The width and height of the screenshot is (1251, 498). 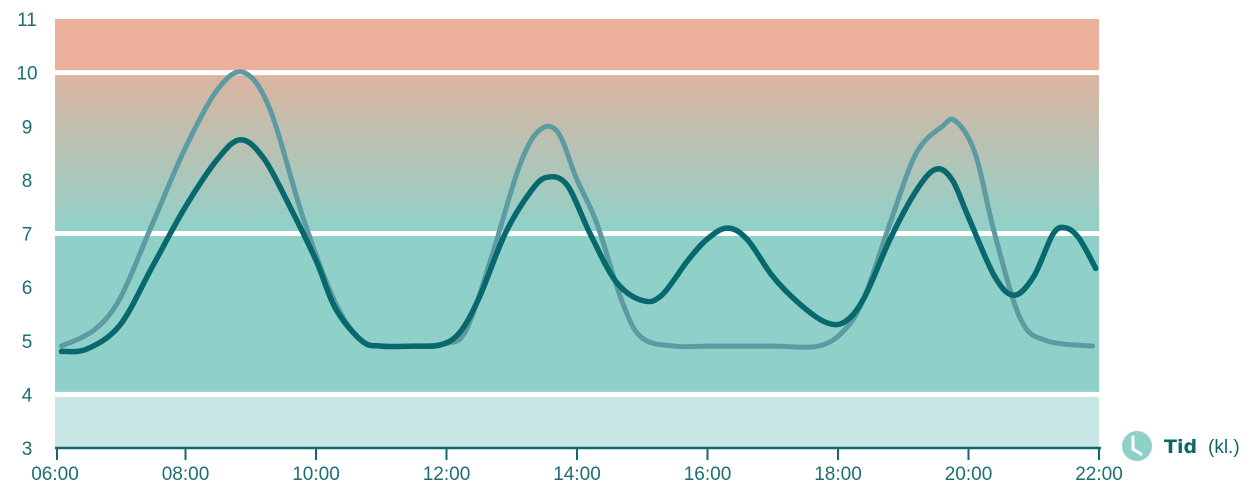 What do you see at coordinates (27, 449) in the screenshot?
I see `y-tick-label: 3` at bounding box center [27, 449].